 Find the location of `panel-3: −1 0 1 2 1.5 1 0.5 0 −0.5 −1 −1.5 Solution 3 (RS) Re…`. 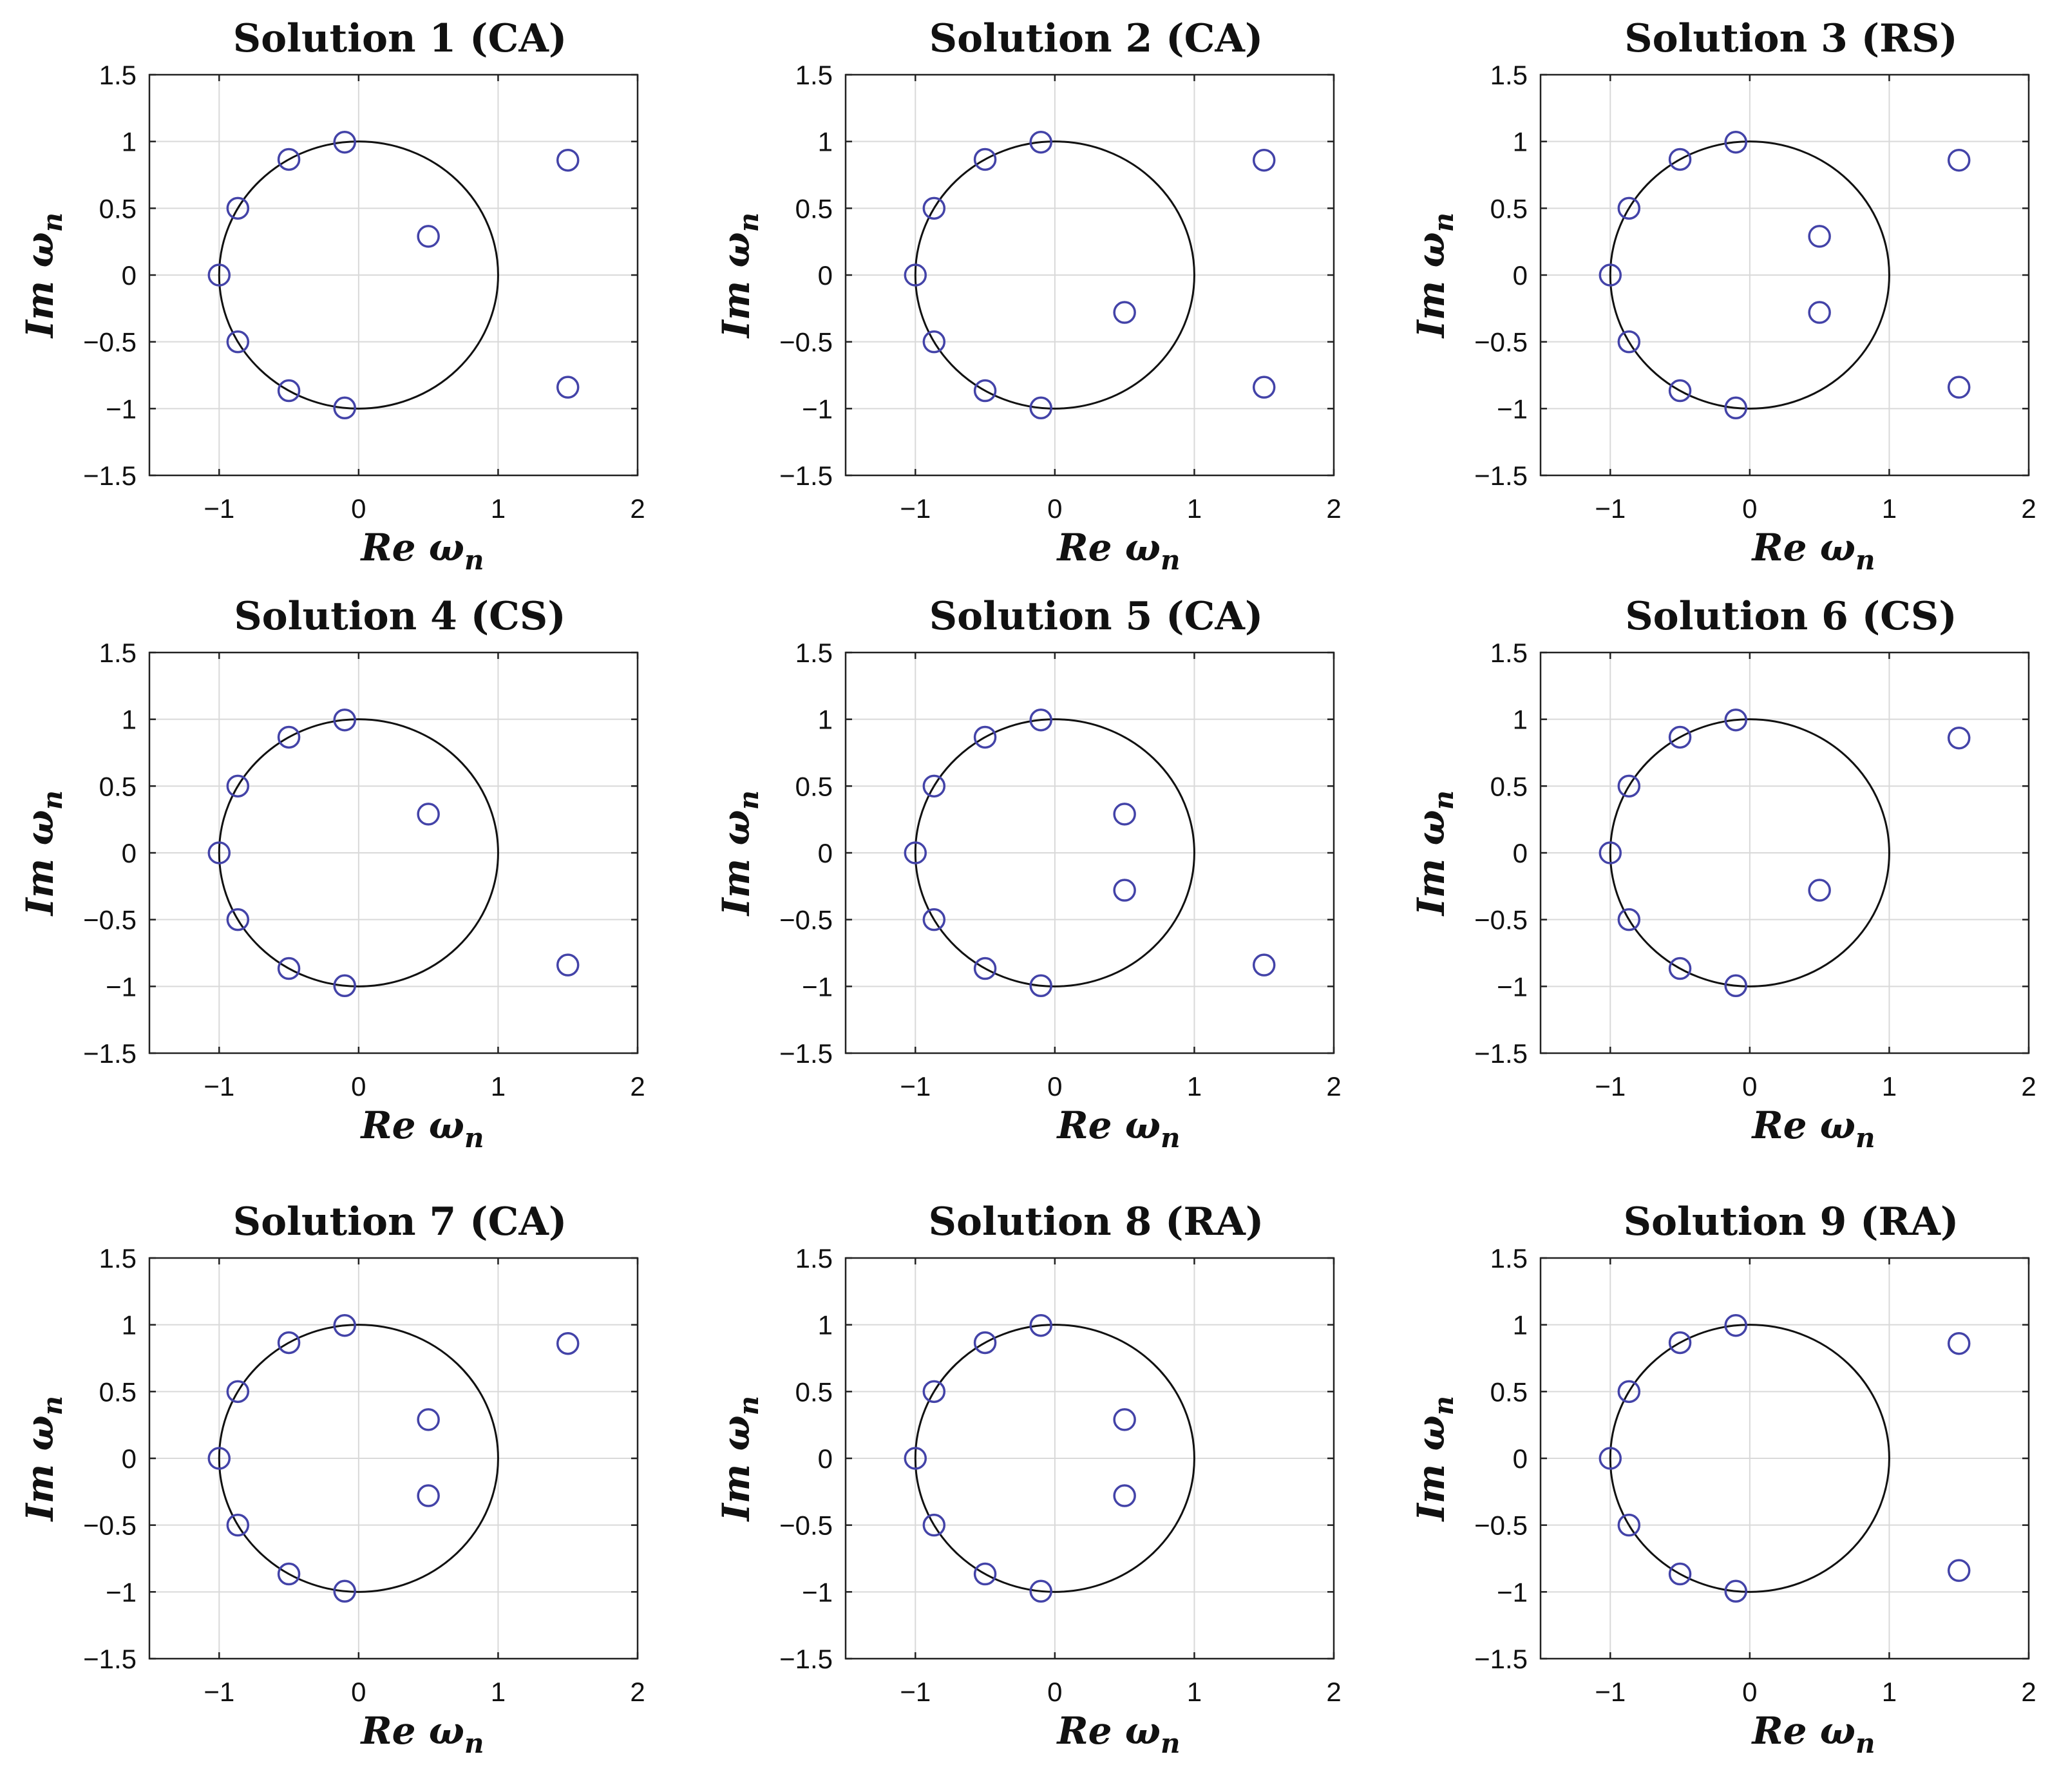

panel-3: −1 0 1 2 1.5 1 0.5 0 −0.5 −1 −1.5 Solution 3 (RS) Re… is located at coordinates (1722, 296).